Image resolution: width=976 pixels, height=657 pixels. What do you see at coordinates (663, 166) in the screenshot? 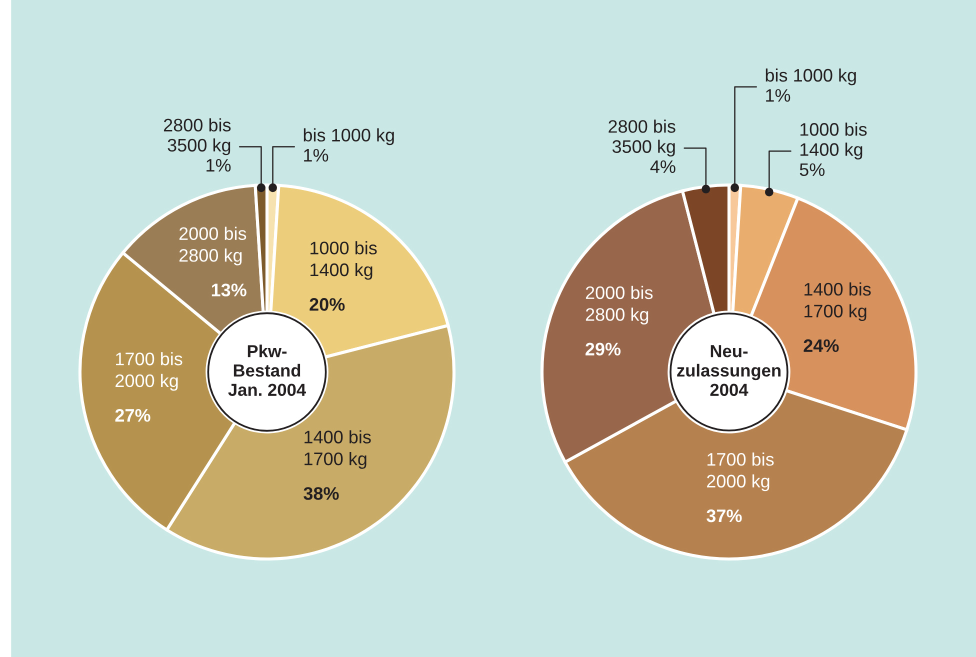
I see `data-label: 4%` at bounding box center [663, 166].